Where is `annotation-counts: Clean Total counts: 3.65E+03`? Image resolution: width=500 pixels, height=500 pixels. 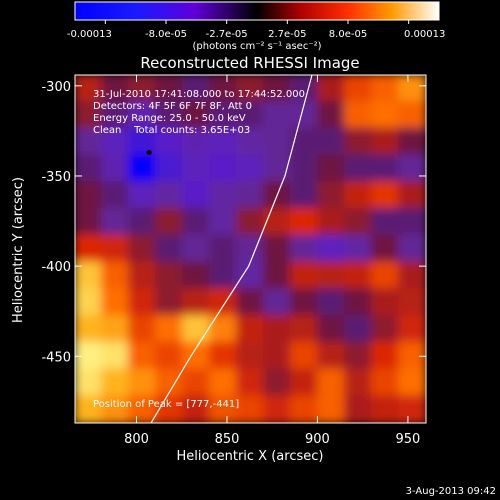 annotation-counts: Clean Total counts: 3.65E+03 is located at coordinates (171, 130).